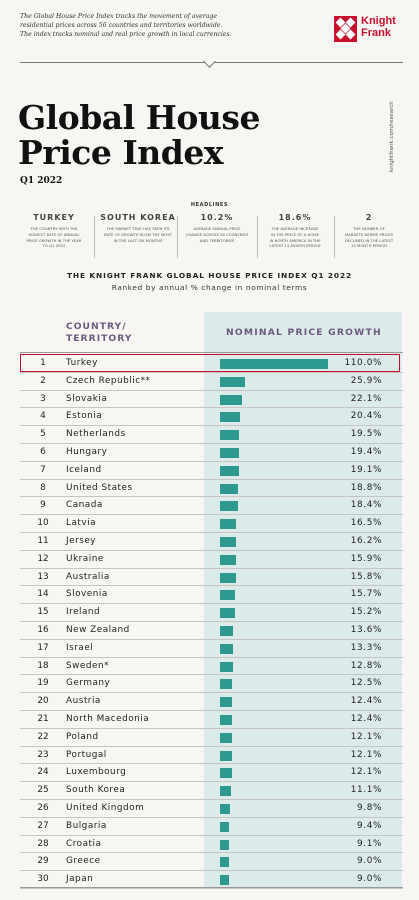 This screenshot has width=419, height=900. Describe the element at coordinates (366, 416) in the screenshot. I see `value-label: 20.4%` at that location.